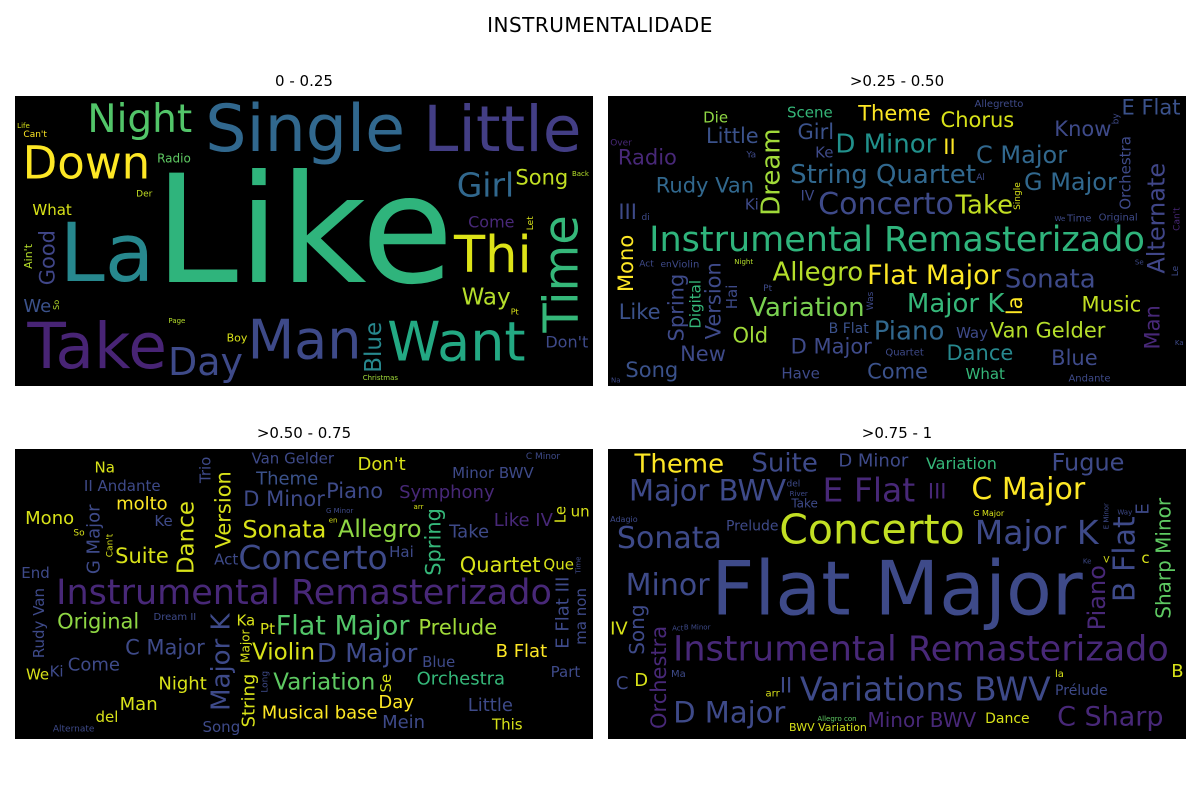 Image resolution: width=1200 pixels, height=800 pixels. What do you see at coordinates (1015, 305) in the screenshot?
I see `wordcloud-word: la` at bounding box center [1015, 305].